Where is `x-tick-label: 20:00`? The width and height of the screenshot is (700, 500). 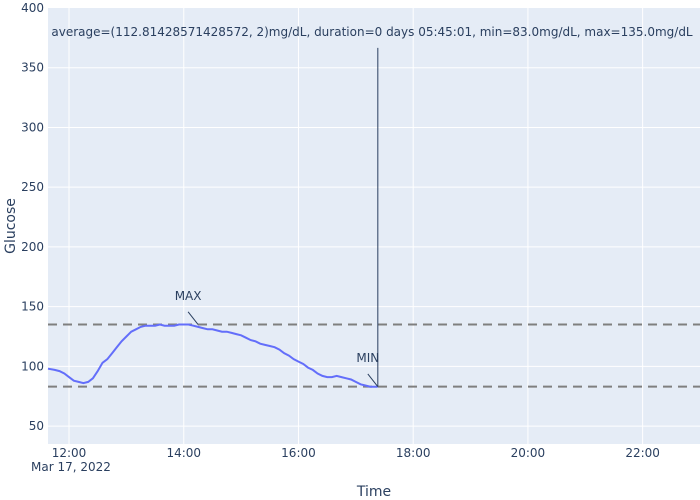
x-tick-label: 20:00 is located at coordinates (528, 453).